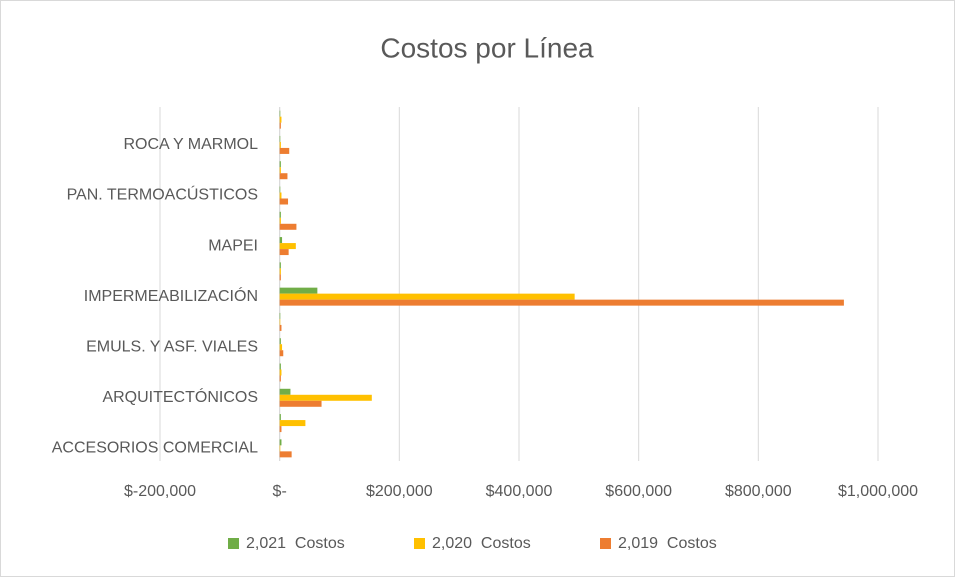 This screenshot has height=577, width=955. What do you see at coordinates (667, 543) in the screenshot?
I see `legend-label: 2,019 Costos` at bounding box center [667, 543].